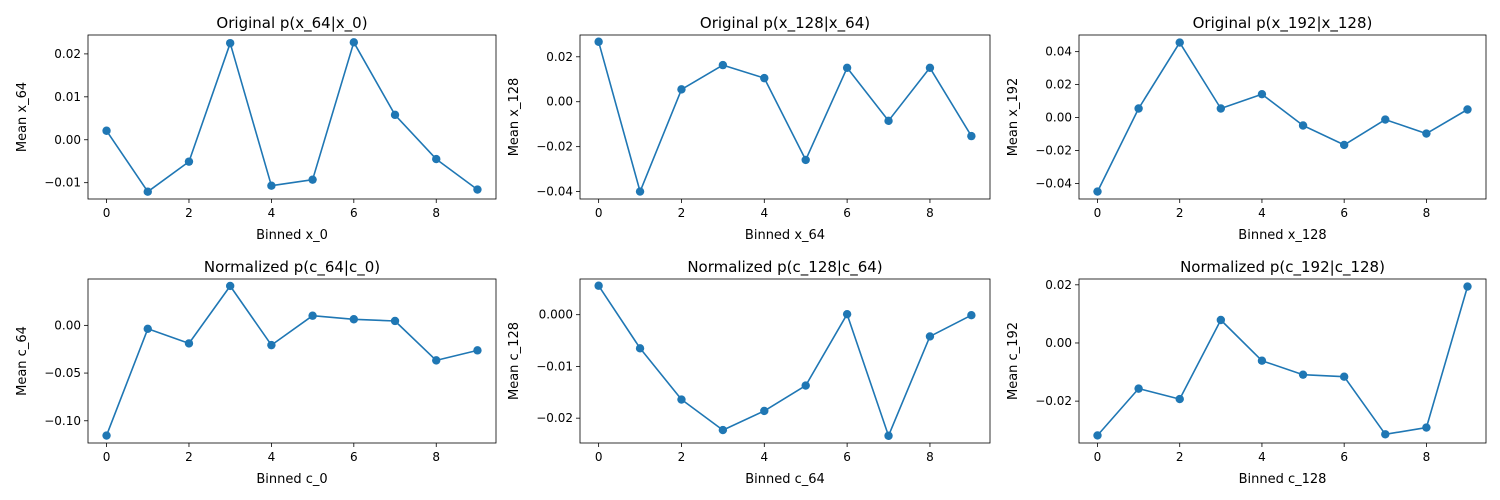 This screenshot has width=1500, height=500. What do you see at coordinates (291, 23) in the screenshot?
I see `subplot-title: Original p(x_64|x_0)` at bounding box center [291, 23].